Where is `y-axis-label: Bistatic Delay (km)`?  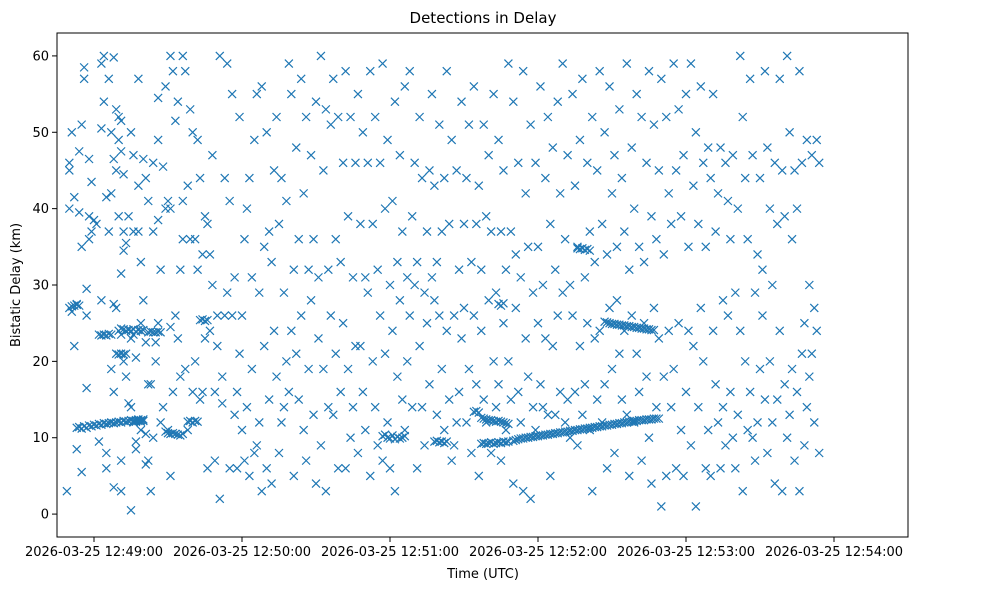
y-axis-label: Bistatic Delay (km) is located at coordinates (16, 285).